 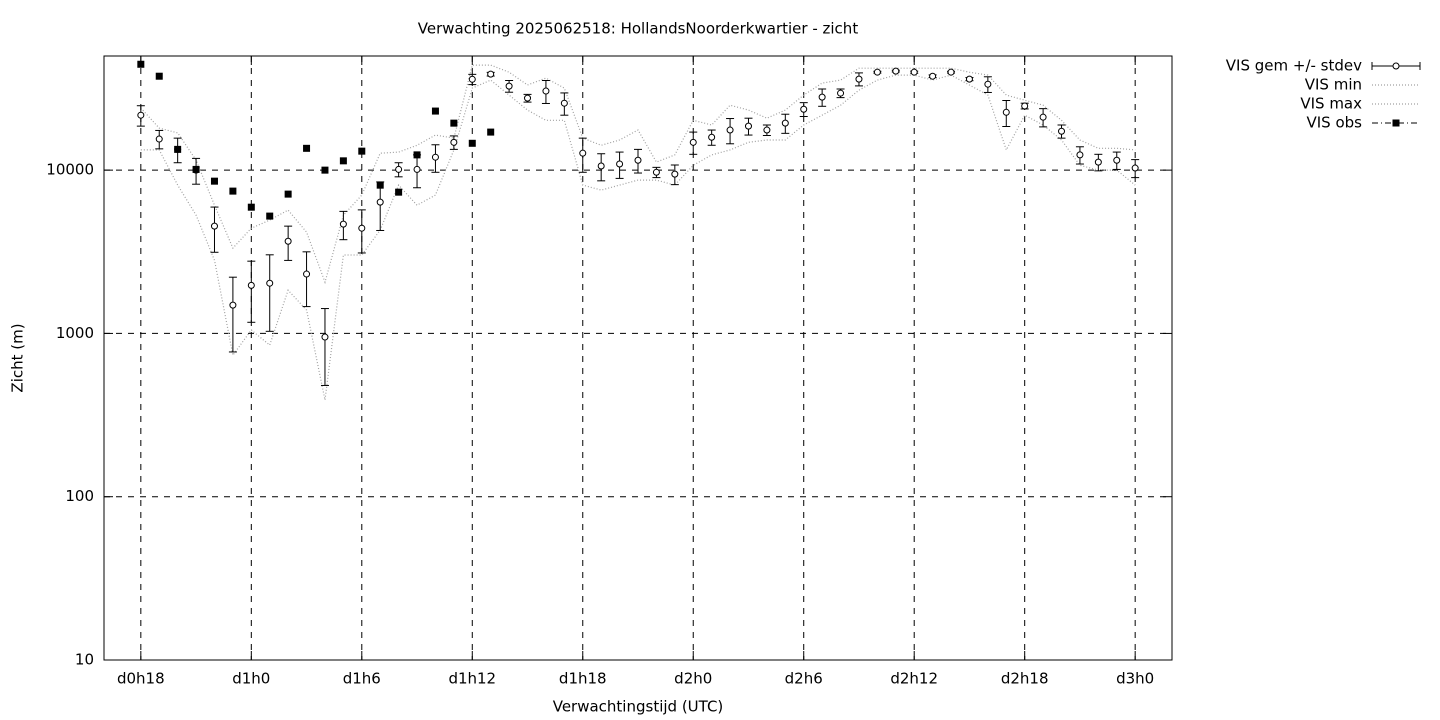 I want to click on y-tick-label: 10000, so click(x=70, y=170).